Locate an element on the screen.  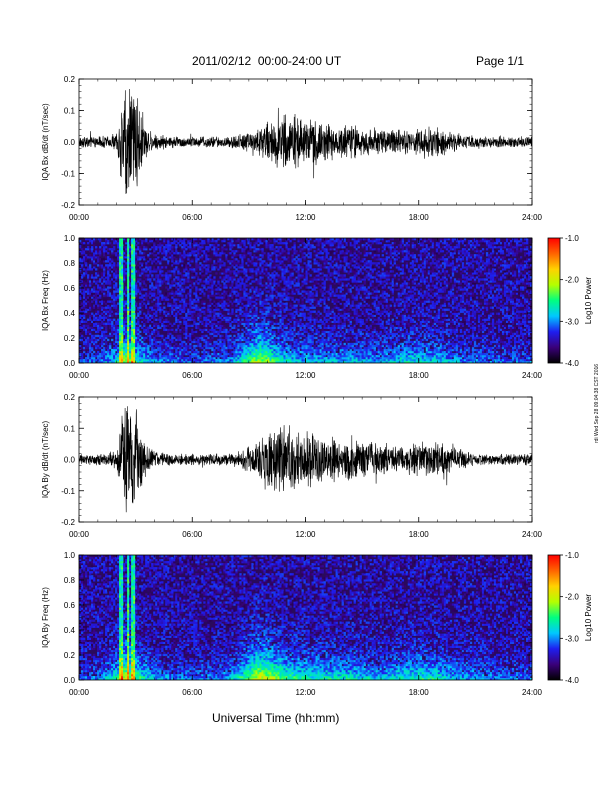
x-axis-title: Universal Time (hh:mm) is located at coordinates (275, 718).